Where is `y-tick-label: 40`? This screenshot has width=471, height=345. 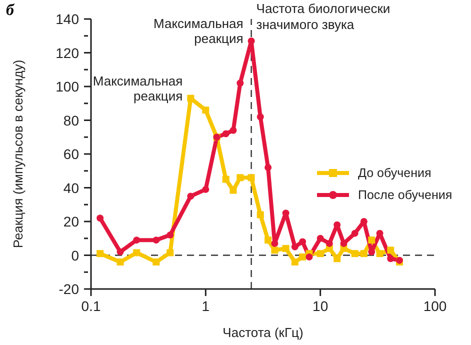 y-tick-label: 40 is located at coordinates (71, 188).